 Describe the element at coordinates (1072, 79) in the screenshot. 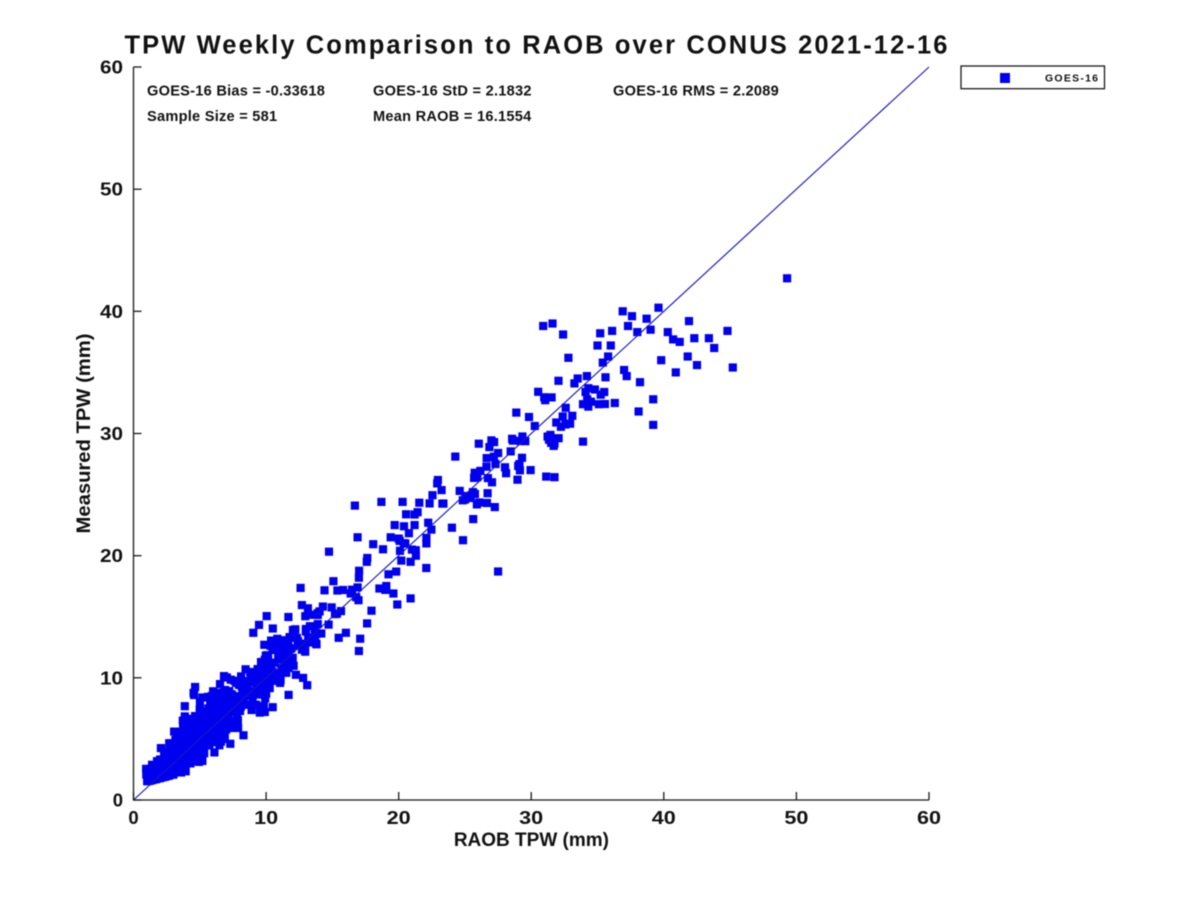

I see `svg-text: GOES-16` at that location.